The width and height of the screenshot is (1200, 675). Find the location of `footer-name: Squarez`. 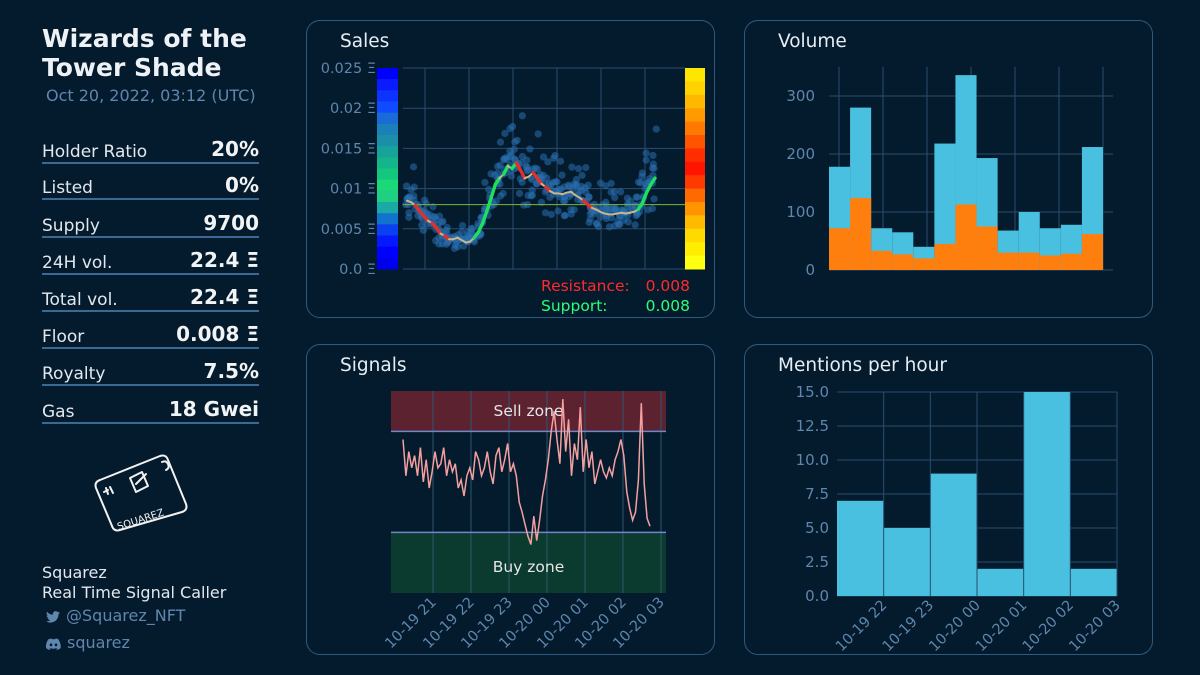

footer-name: Squarez is located at coordinates (74, 572).